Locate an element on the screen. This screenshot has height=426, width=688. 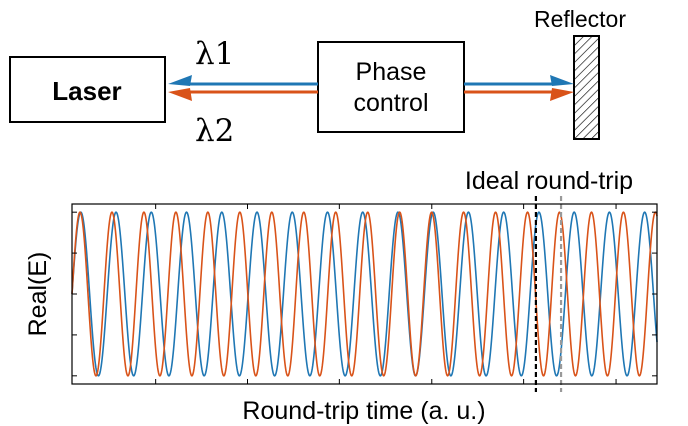
arrowhead-lambda2-right is located at coordinates (562, 94).